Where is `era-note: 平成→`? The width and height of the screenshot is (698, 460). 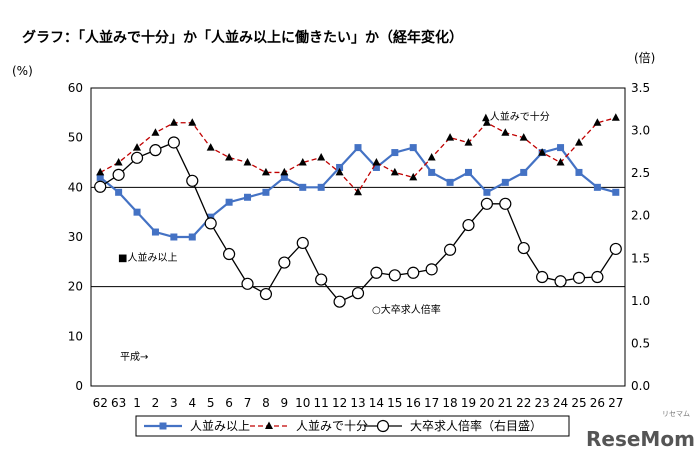
era-note: 平成→ is located at coordinates (134, 357).